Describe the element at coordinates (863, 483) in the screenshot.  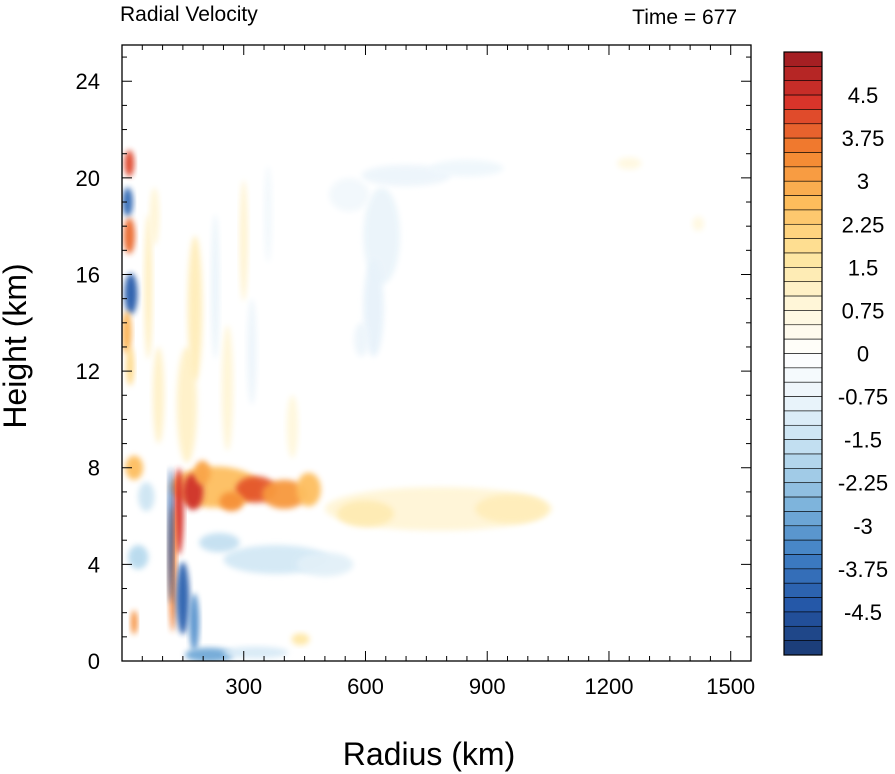
I see `colorbar-tick-label: -2.25` at that location.